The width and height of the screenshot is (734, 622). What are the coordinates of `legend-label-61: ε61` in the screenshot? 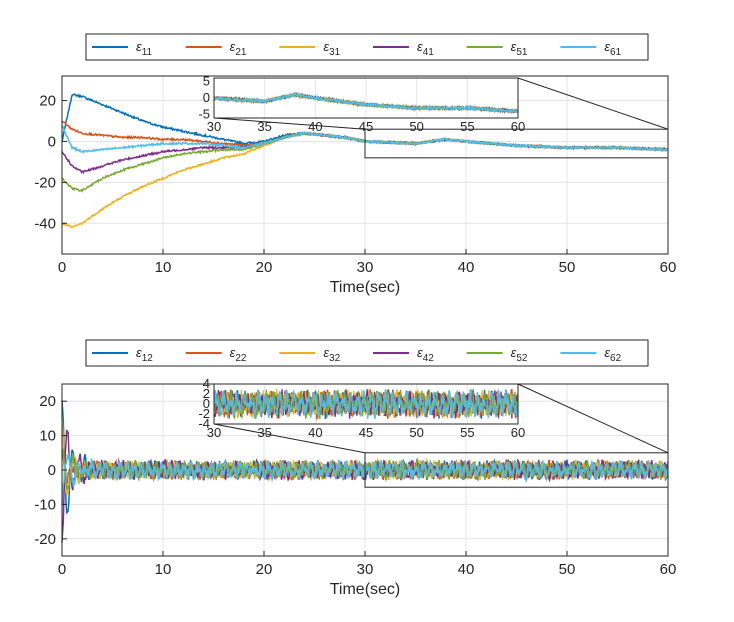 It's located at (612, 48).